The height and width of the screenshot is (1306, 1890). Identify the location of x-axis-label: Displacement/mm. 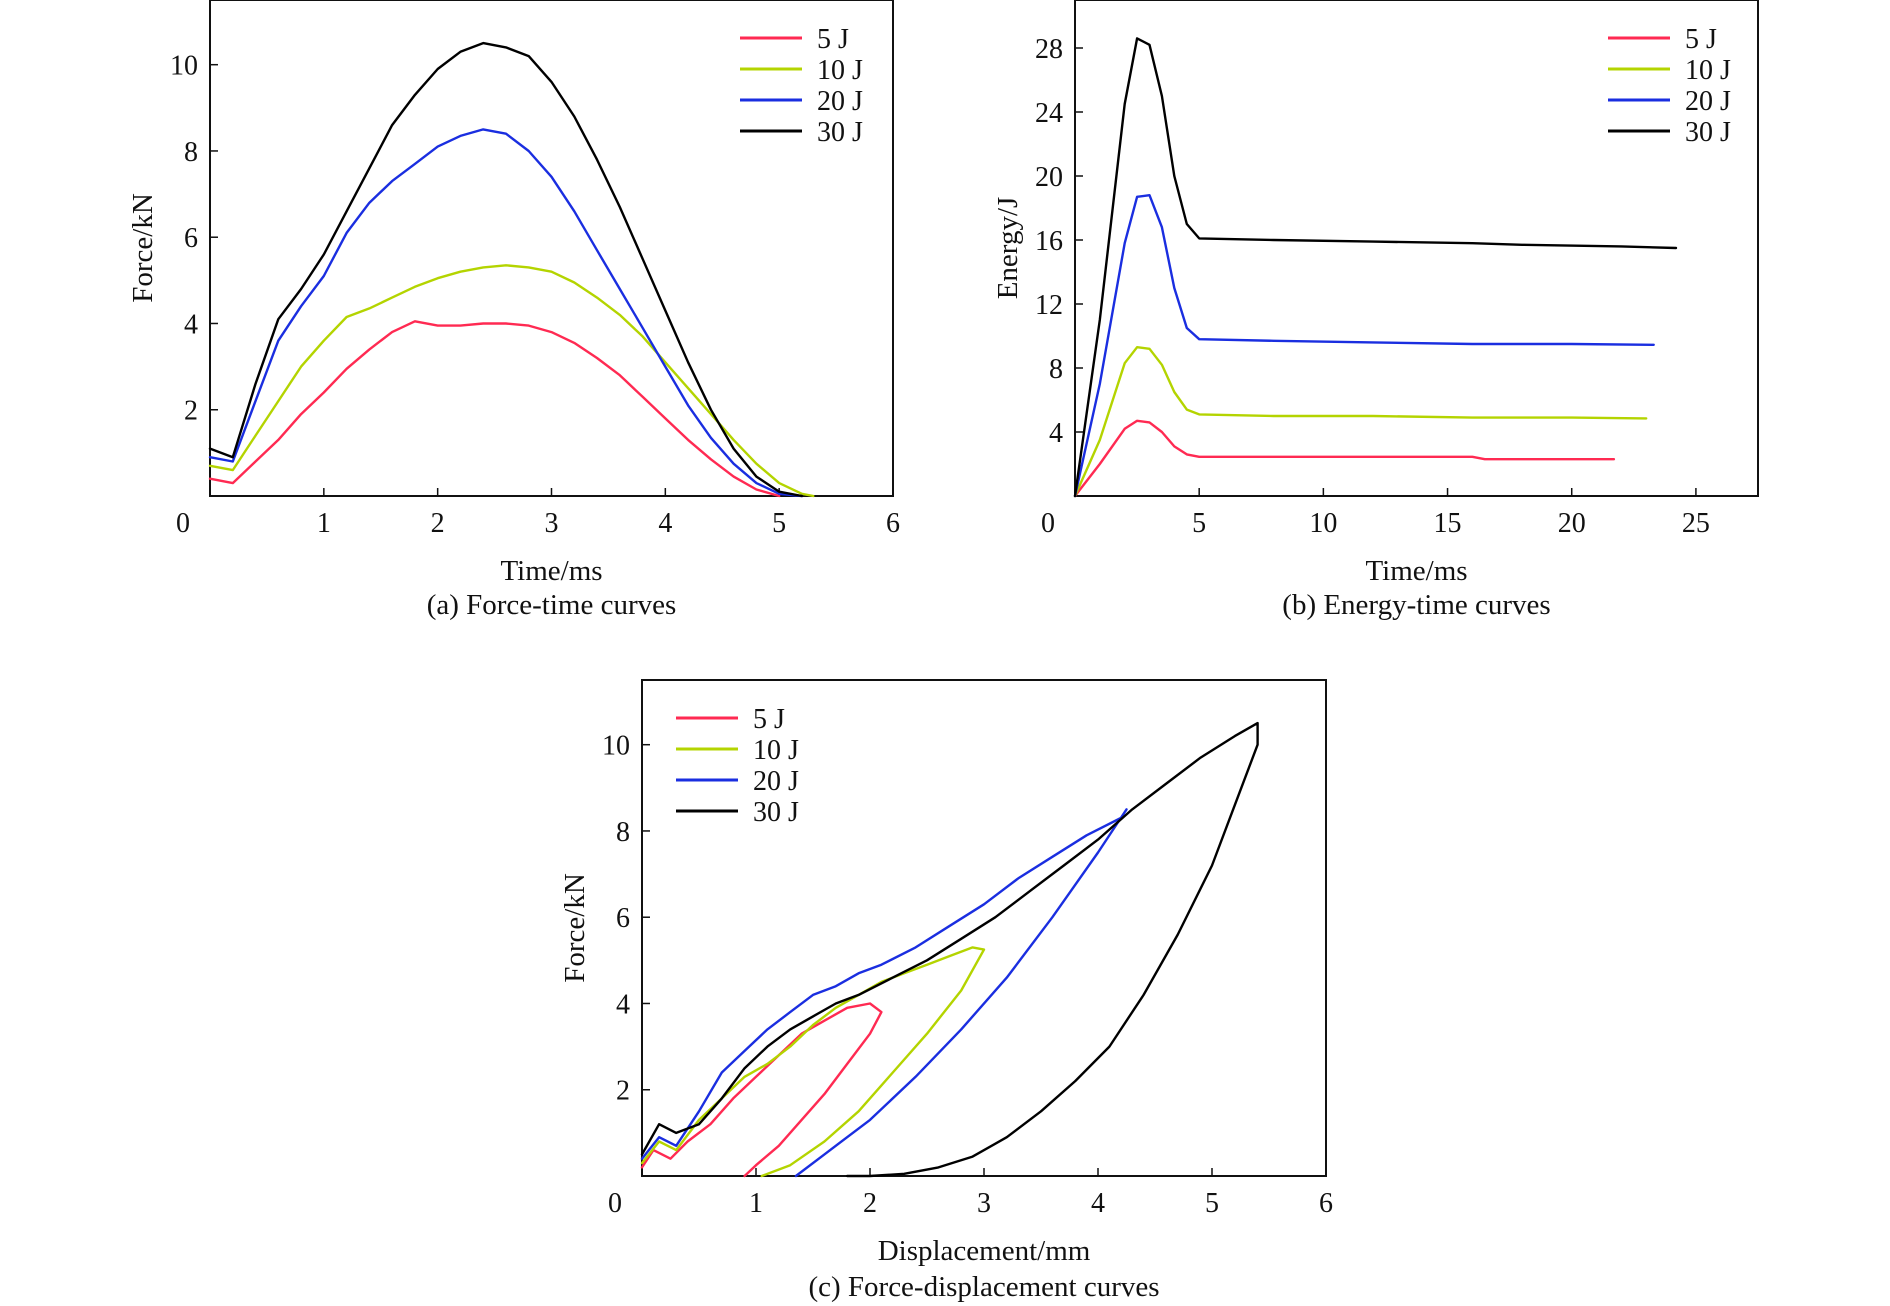
(984, 1251).